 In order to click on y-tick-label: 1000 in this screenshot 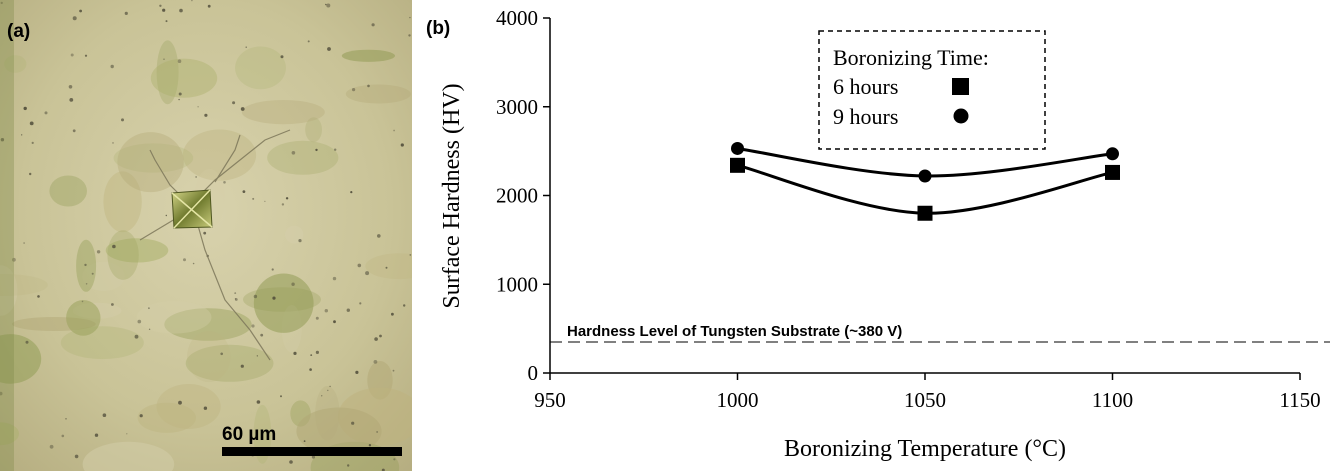, I will do `click(517, 284)`.